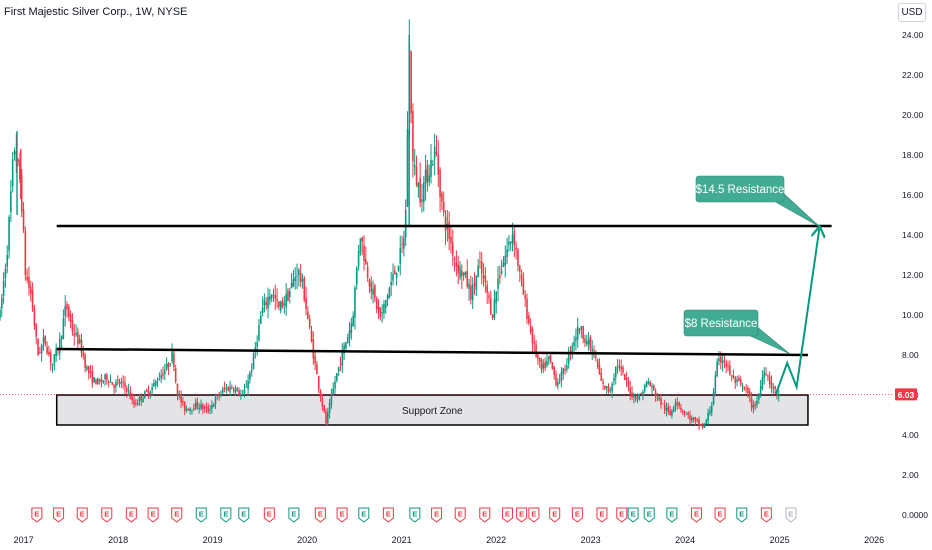 The image size is (932, 550). What do you see at coordinates (721, 324) in the screenshot?
I see `callout-label: $8 Resistance` at bounding box center [721, 324].